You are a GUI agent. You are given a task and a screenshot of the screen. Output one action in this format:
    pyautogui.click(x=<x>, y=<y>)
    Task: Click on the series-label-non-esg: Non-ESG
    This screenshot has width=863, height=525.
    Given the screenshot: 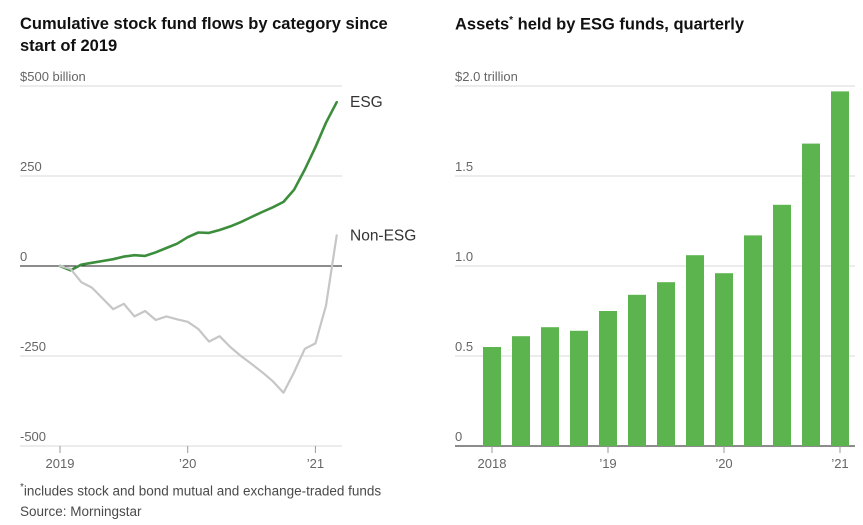 What is the action you would take?
    pyautogui.click(x=383, y=235)
    